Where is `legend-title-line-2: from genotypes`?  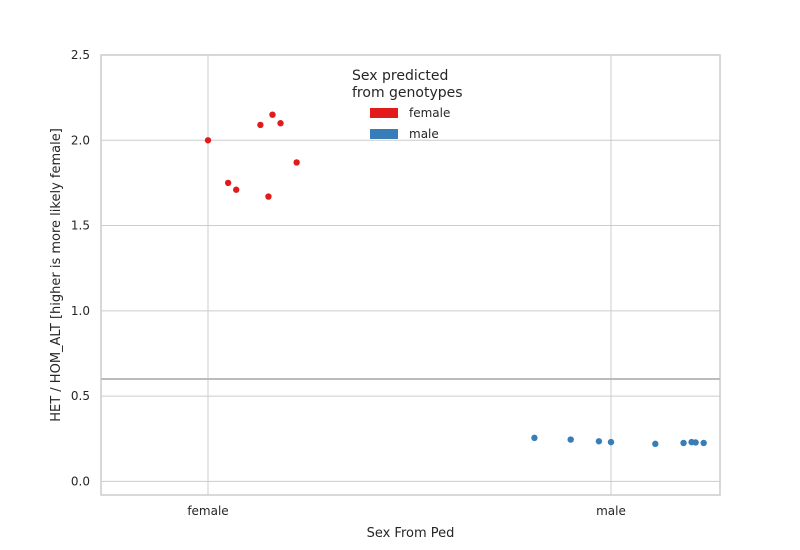
legend-title-line-2: from genotypes is located at coordinates (407, 93).